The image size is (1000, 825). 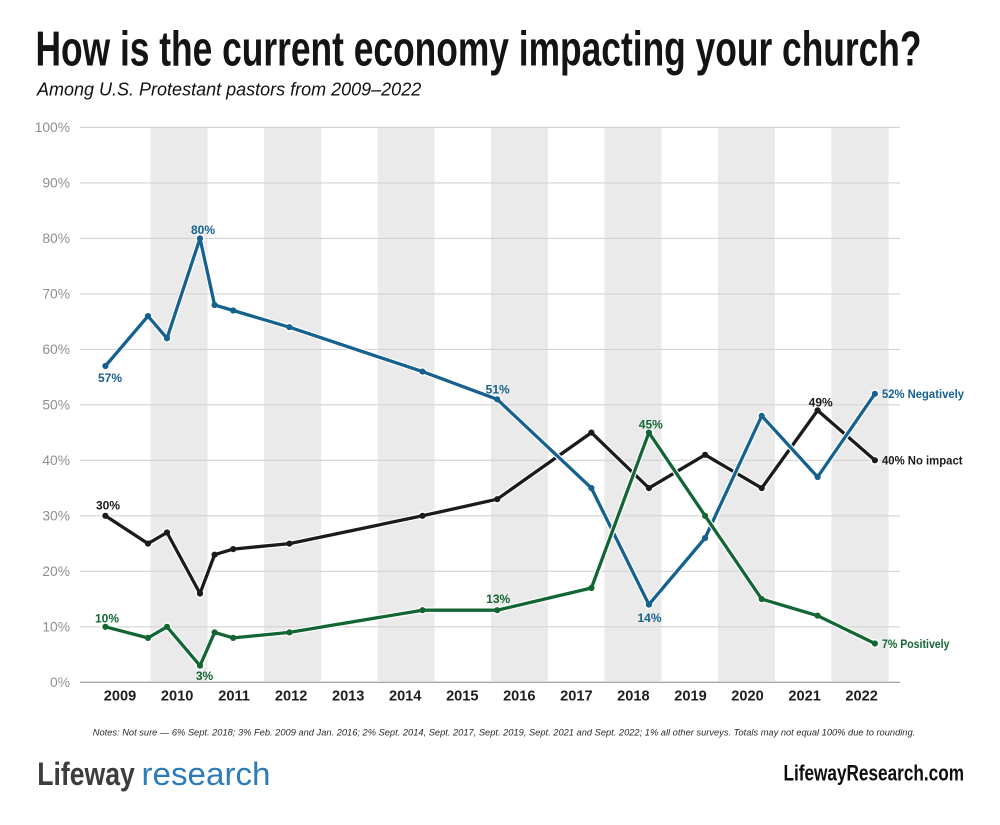 What do you see at coordinates (56, 571) in the screenshot?
I see `svg-text: 20%` at bounding box center [56, 571].